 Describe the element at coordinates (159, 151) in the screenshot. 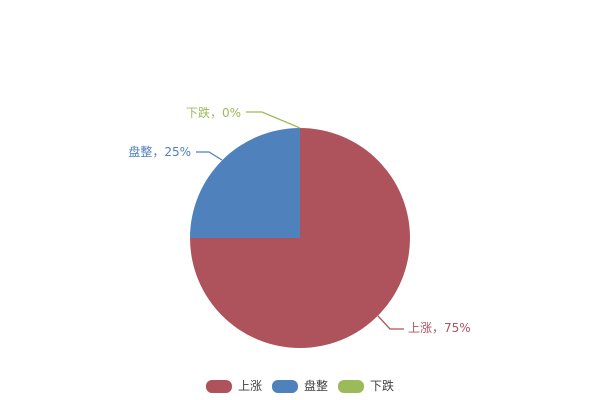

I see `slice-label-1: 盘整，25%` at that location.